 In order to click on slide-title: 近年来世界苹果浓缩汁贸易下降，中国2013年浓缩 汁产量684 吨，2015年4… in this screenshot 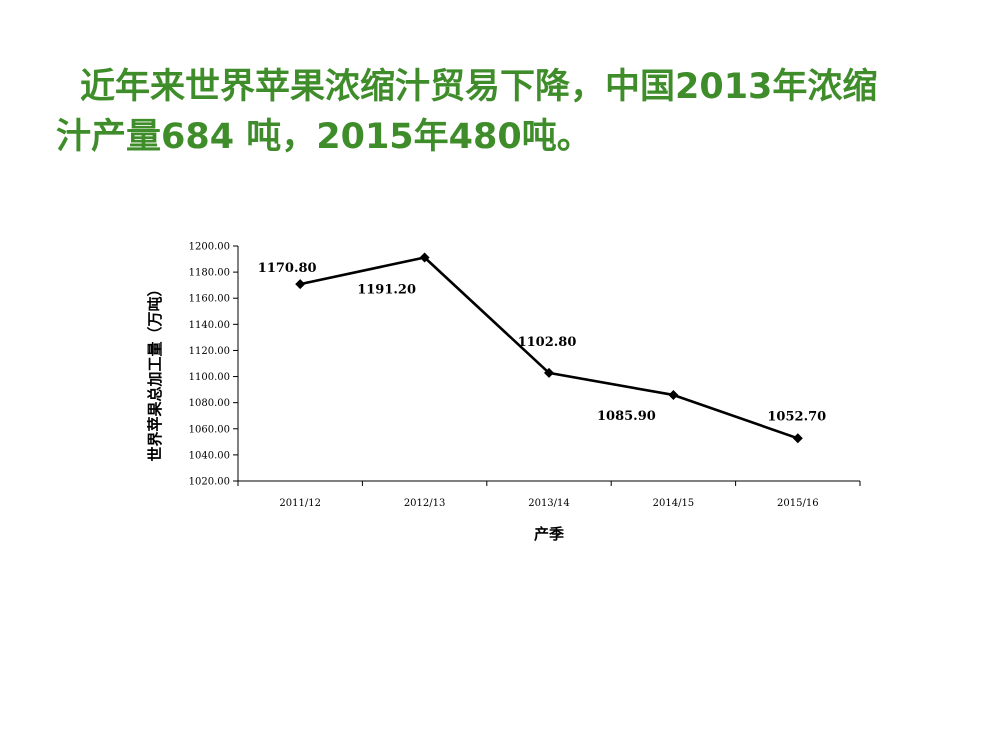, I will do `click(506, 112)`.